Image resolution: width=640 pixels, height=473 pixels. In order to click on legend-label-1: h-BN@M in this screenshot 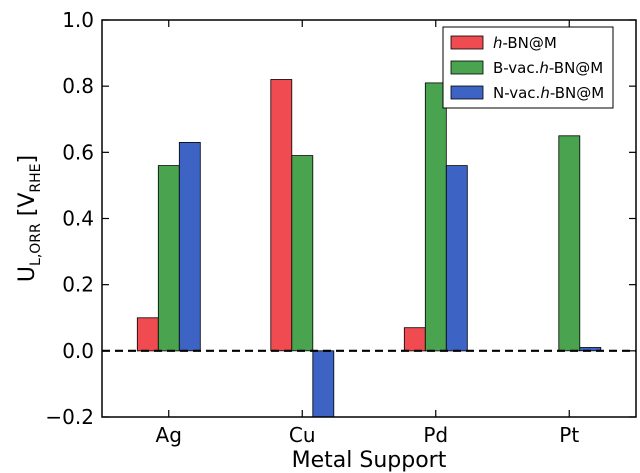, I will do `click(525, 43)`.